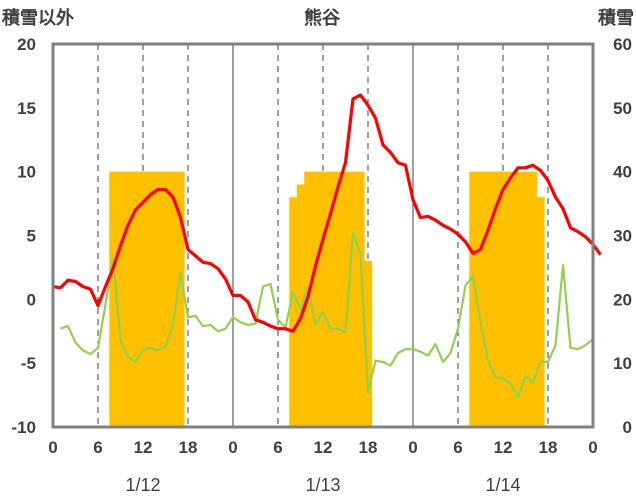 Image resolution: width=636 pixels, height=501 pixels. Describe the element at coordinates (622, 299) in the screenshot. I see `right-y-tick-label: 20` at that location.